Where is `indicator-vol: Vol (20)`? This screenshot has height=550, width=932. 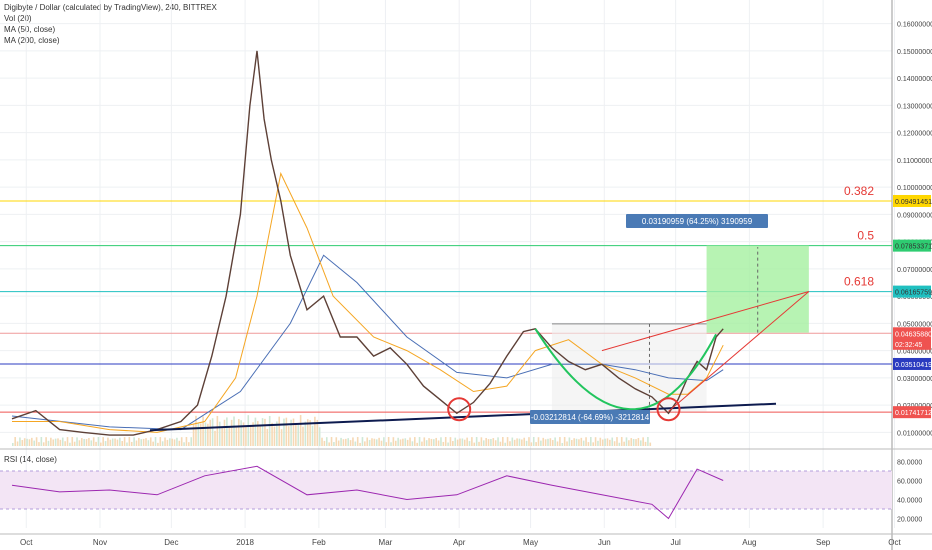 indicator-vol: Vol (20) is located at coordinates (18, 18).